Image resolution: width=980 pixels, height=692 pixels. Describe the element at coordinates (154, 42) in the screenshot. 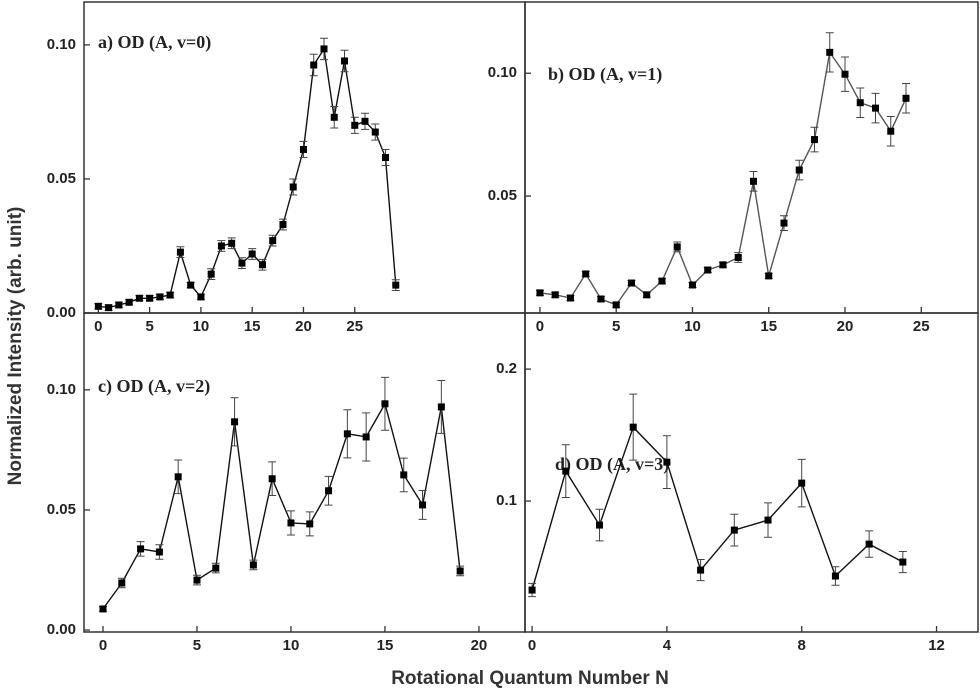

I see `panel-title: a) OD (A, v=0)` at that location.